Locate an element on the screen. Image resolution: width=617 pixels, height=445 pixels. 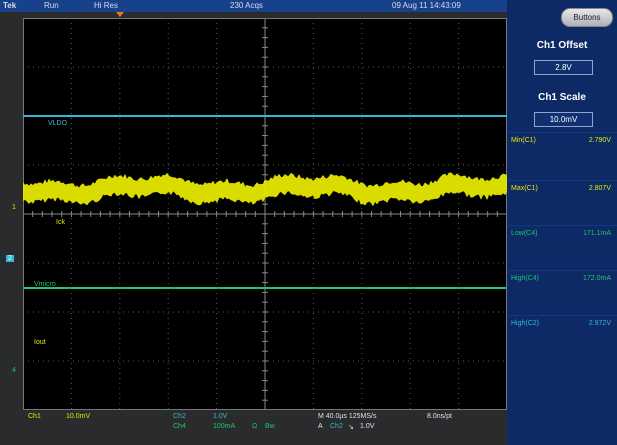
ch2-name: Ch2 is located at coordinates (179, 416).